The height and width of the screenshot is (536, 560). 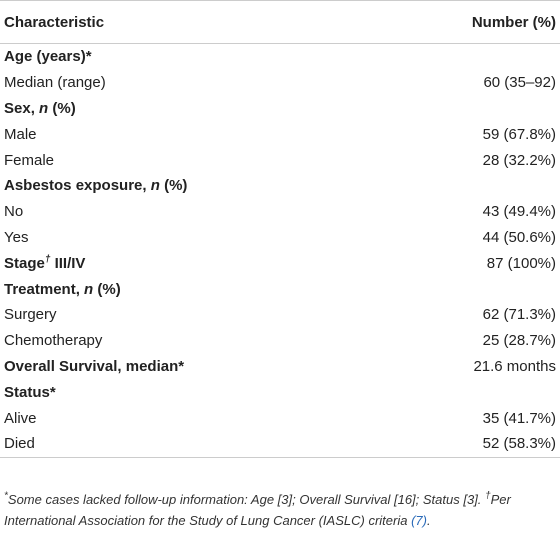 What do you see at coordinates (20, 418) in the screenshot?
I see `row-label: Alive` at bounding box center [20, 418].